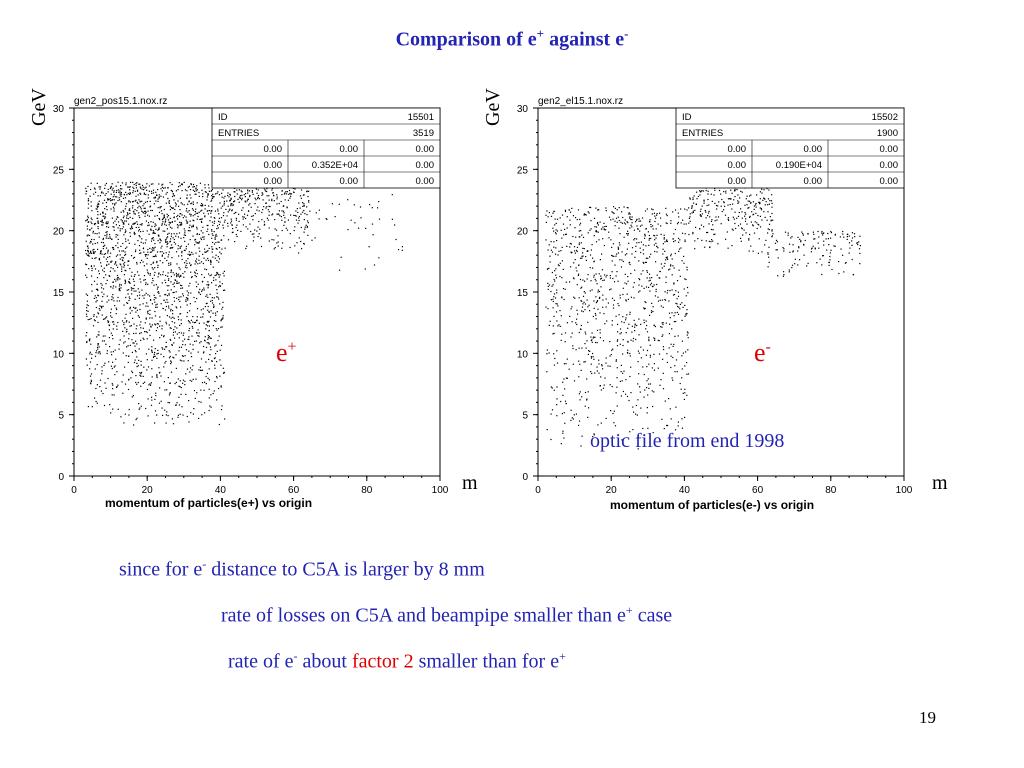  I want to click on x-tick-label: 40, so click(685, 490).